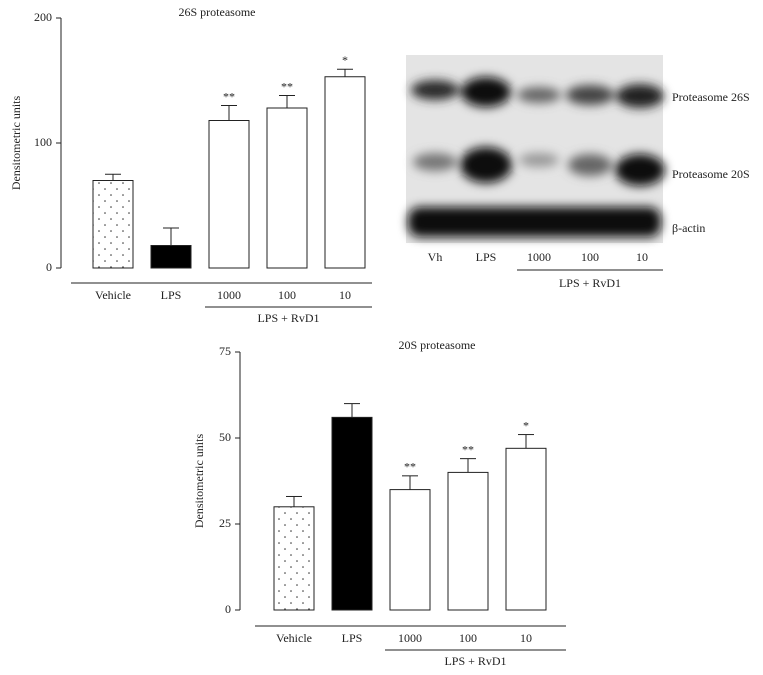 The width and height of the screenshot is (763, 675). Describe the element at coordinates (711, 174) in the screenshot. I see `band-label: Proteasome 20S` at that location.